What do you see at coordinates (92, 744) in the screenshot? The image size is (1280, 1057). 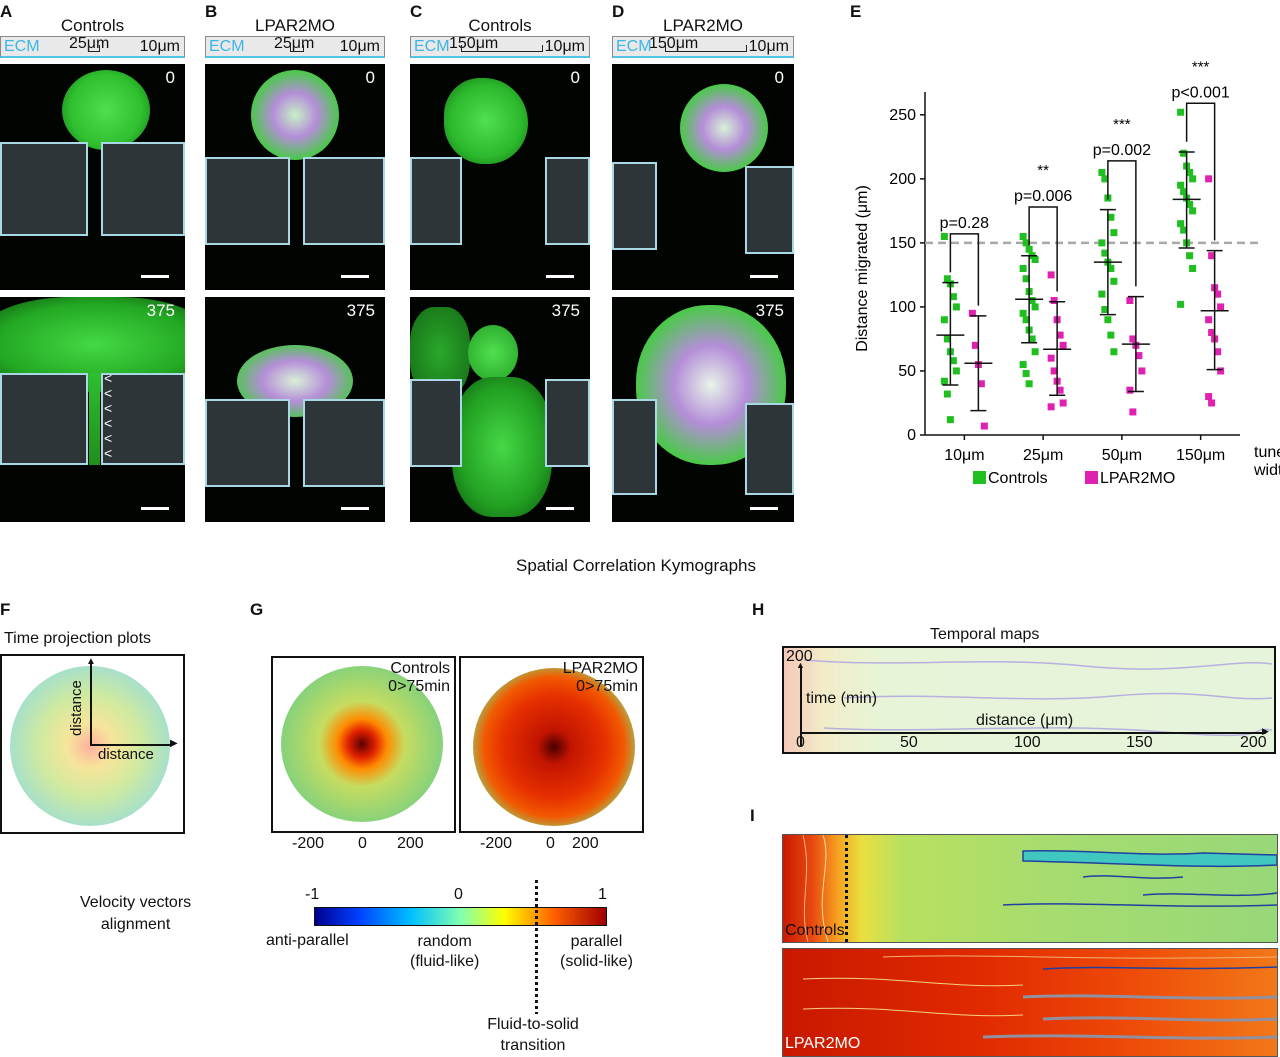 I see `time-projection-plot: ▲ ▶ distance distance` at bounding box center [92, 744].